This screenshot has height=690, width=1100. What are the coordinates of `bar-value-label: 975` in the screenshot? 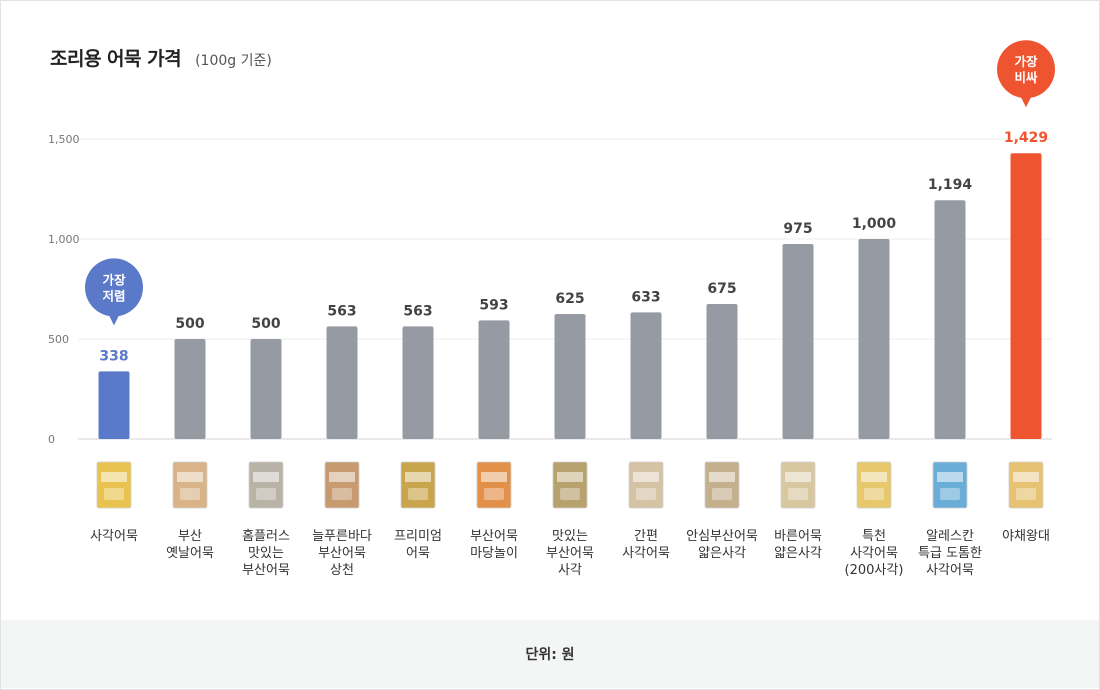 It's located at (797, 229).